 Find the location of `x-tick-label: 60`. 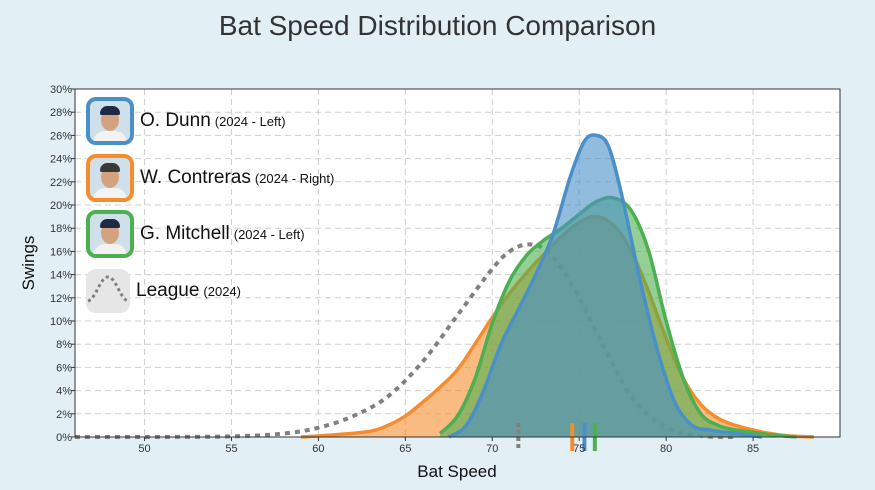

x-tick-label: 60 is located at coordinates (318, 449).